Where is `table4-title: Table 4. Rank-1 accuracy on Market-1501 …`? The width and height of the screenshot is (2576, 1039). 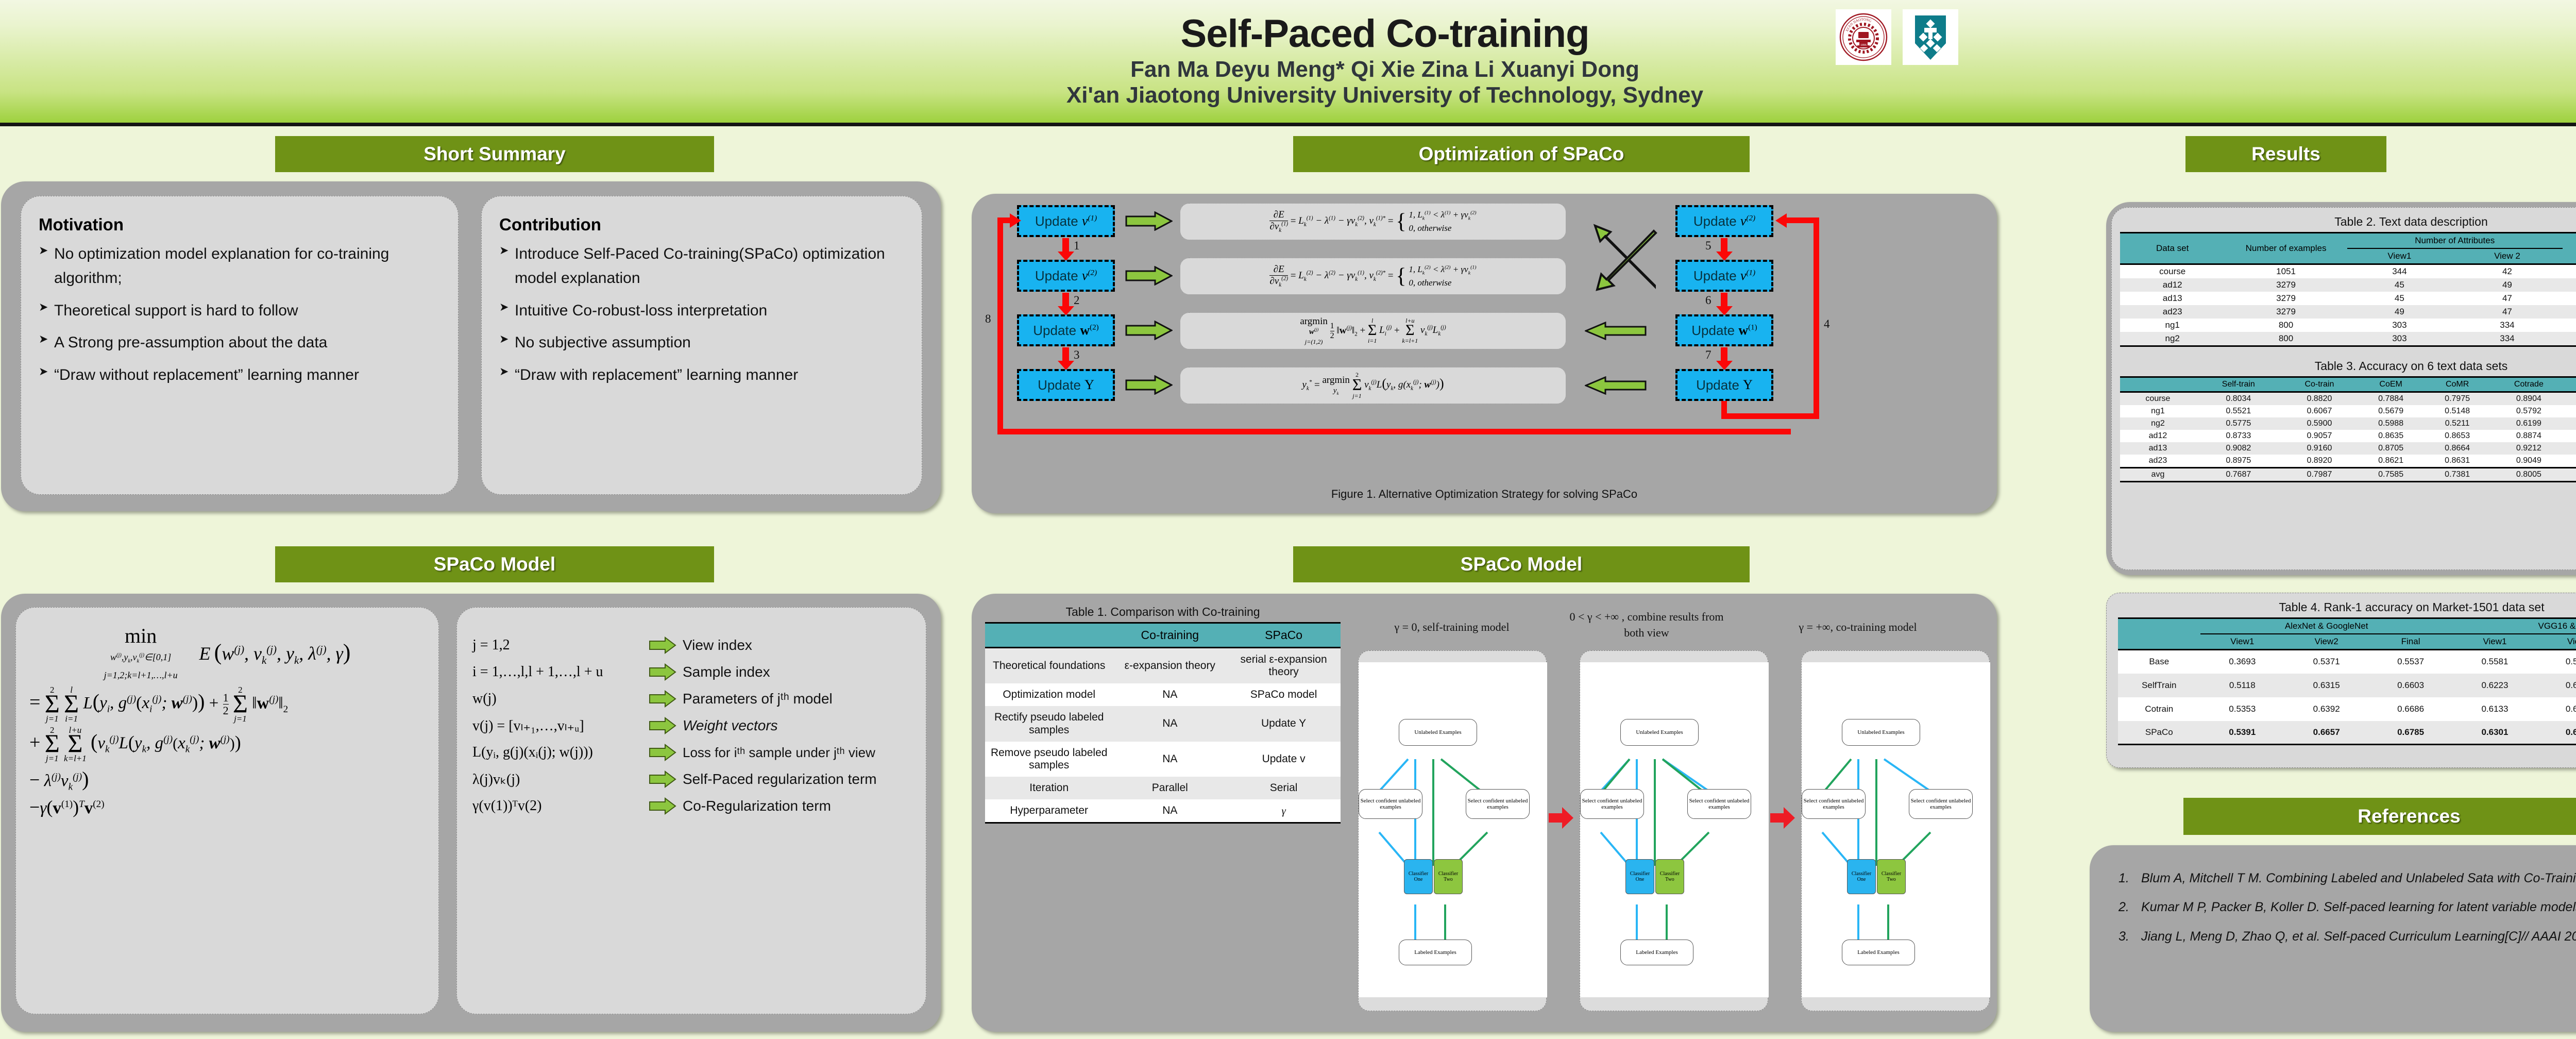
table4-title: Table 4. Rank-1 accuracy on Market-1501 … is located at coordinates (2412, 607).